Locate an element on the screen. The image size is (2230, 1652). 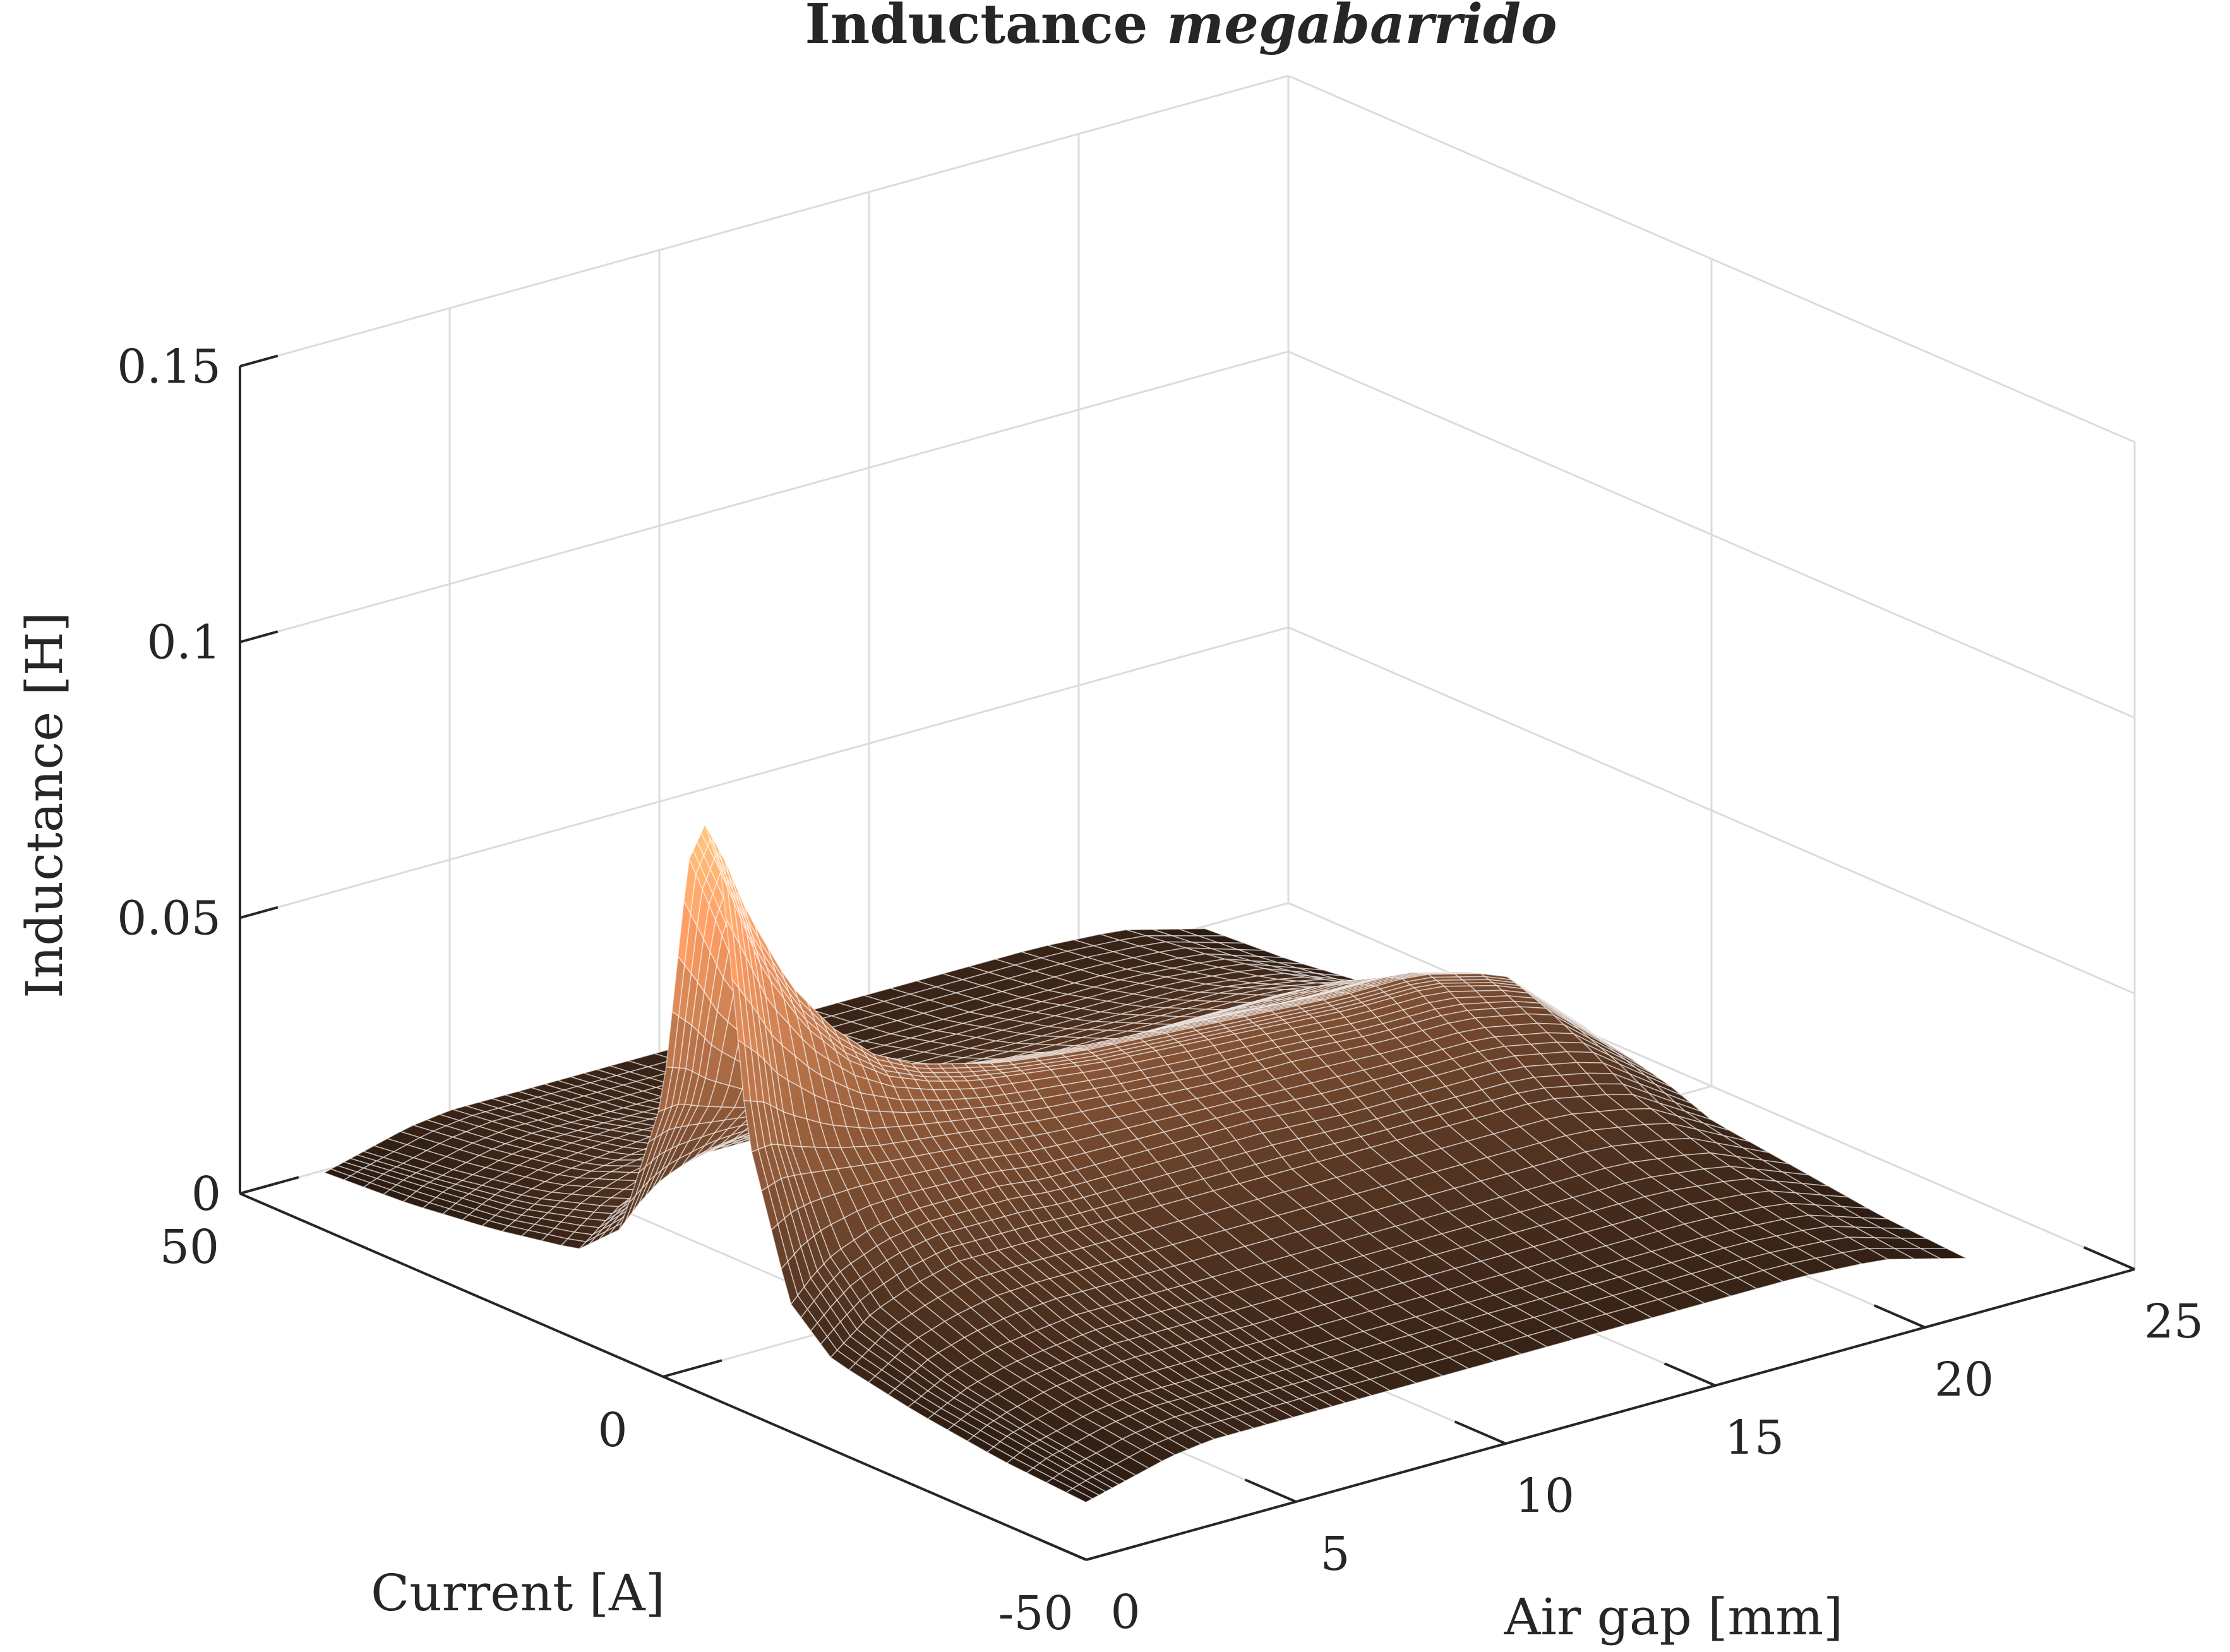
chart-title: Inductance megabarrido is located at coordinates (1181, 28).